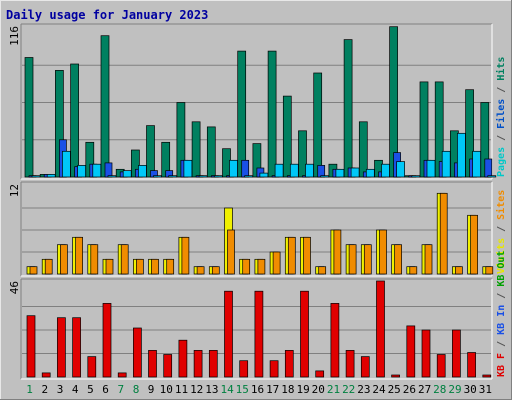 This screenshot has height=400, width=512. Describe the element at coordinates (105, 389) in the screenshot. I see `day-label-6: 6` at that location.